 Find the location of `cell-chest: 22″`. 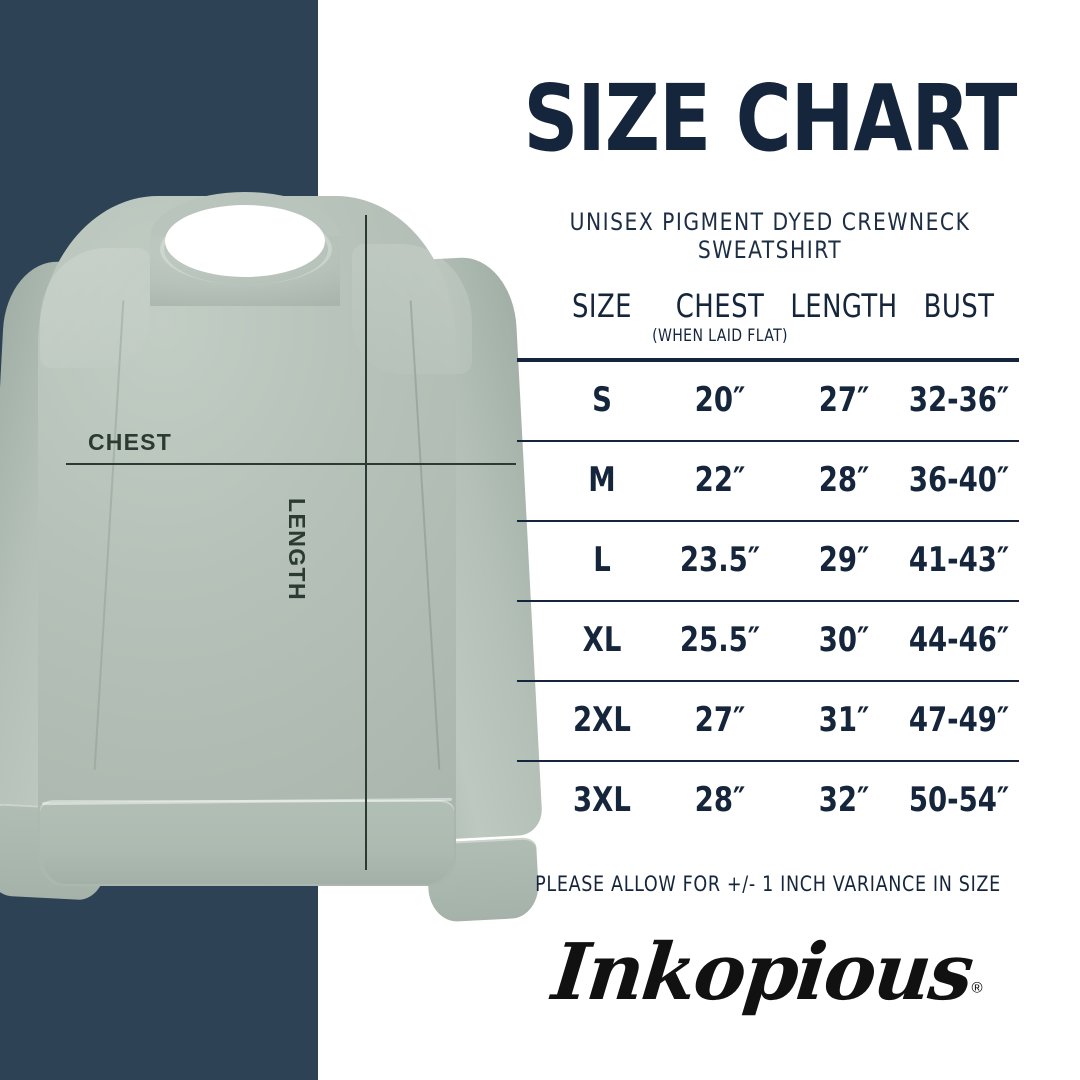

cell-chest: 22″ is located at coordinates (720, 480).